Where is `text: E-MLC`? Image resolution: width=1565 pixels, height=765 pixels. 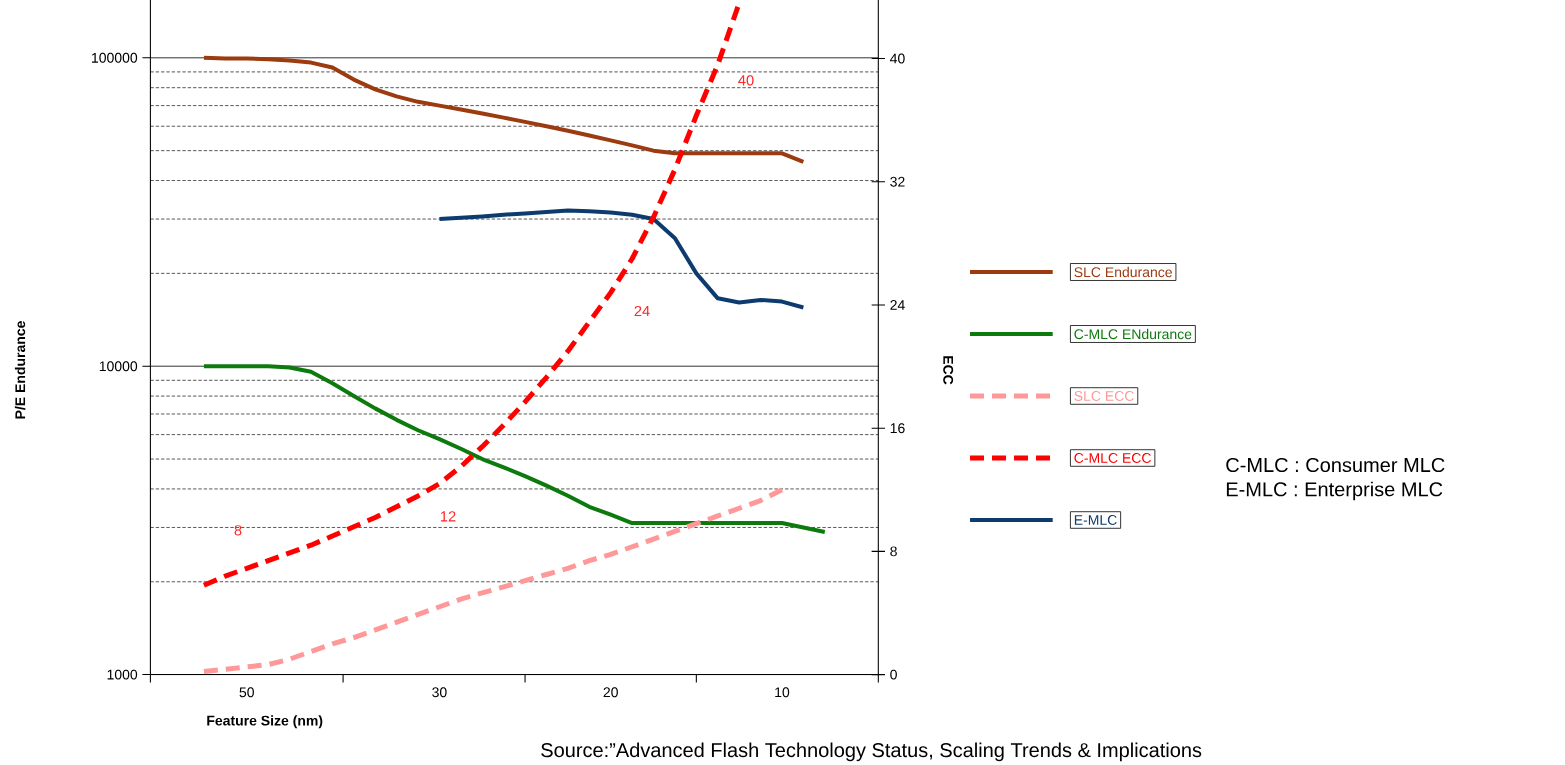
text: E-MLC is located at coordinates (1095, 520).